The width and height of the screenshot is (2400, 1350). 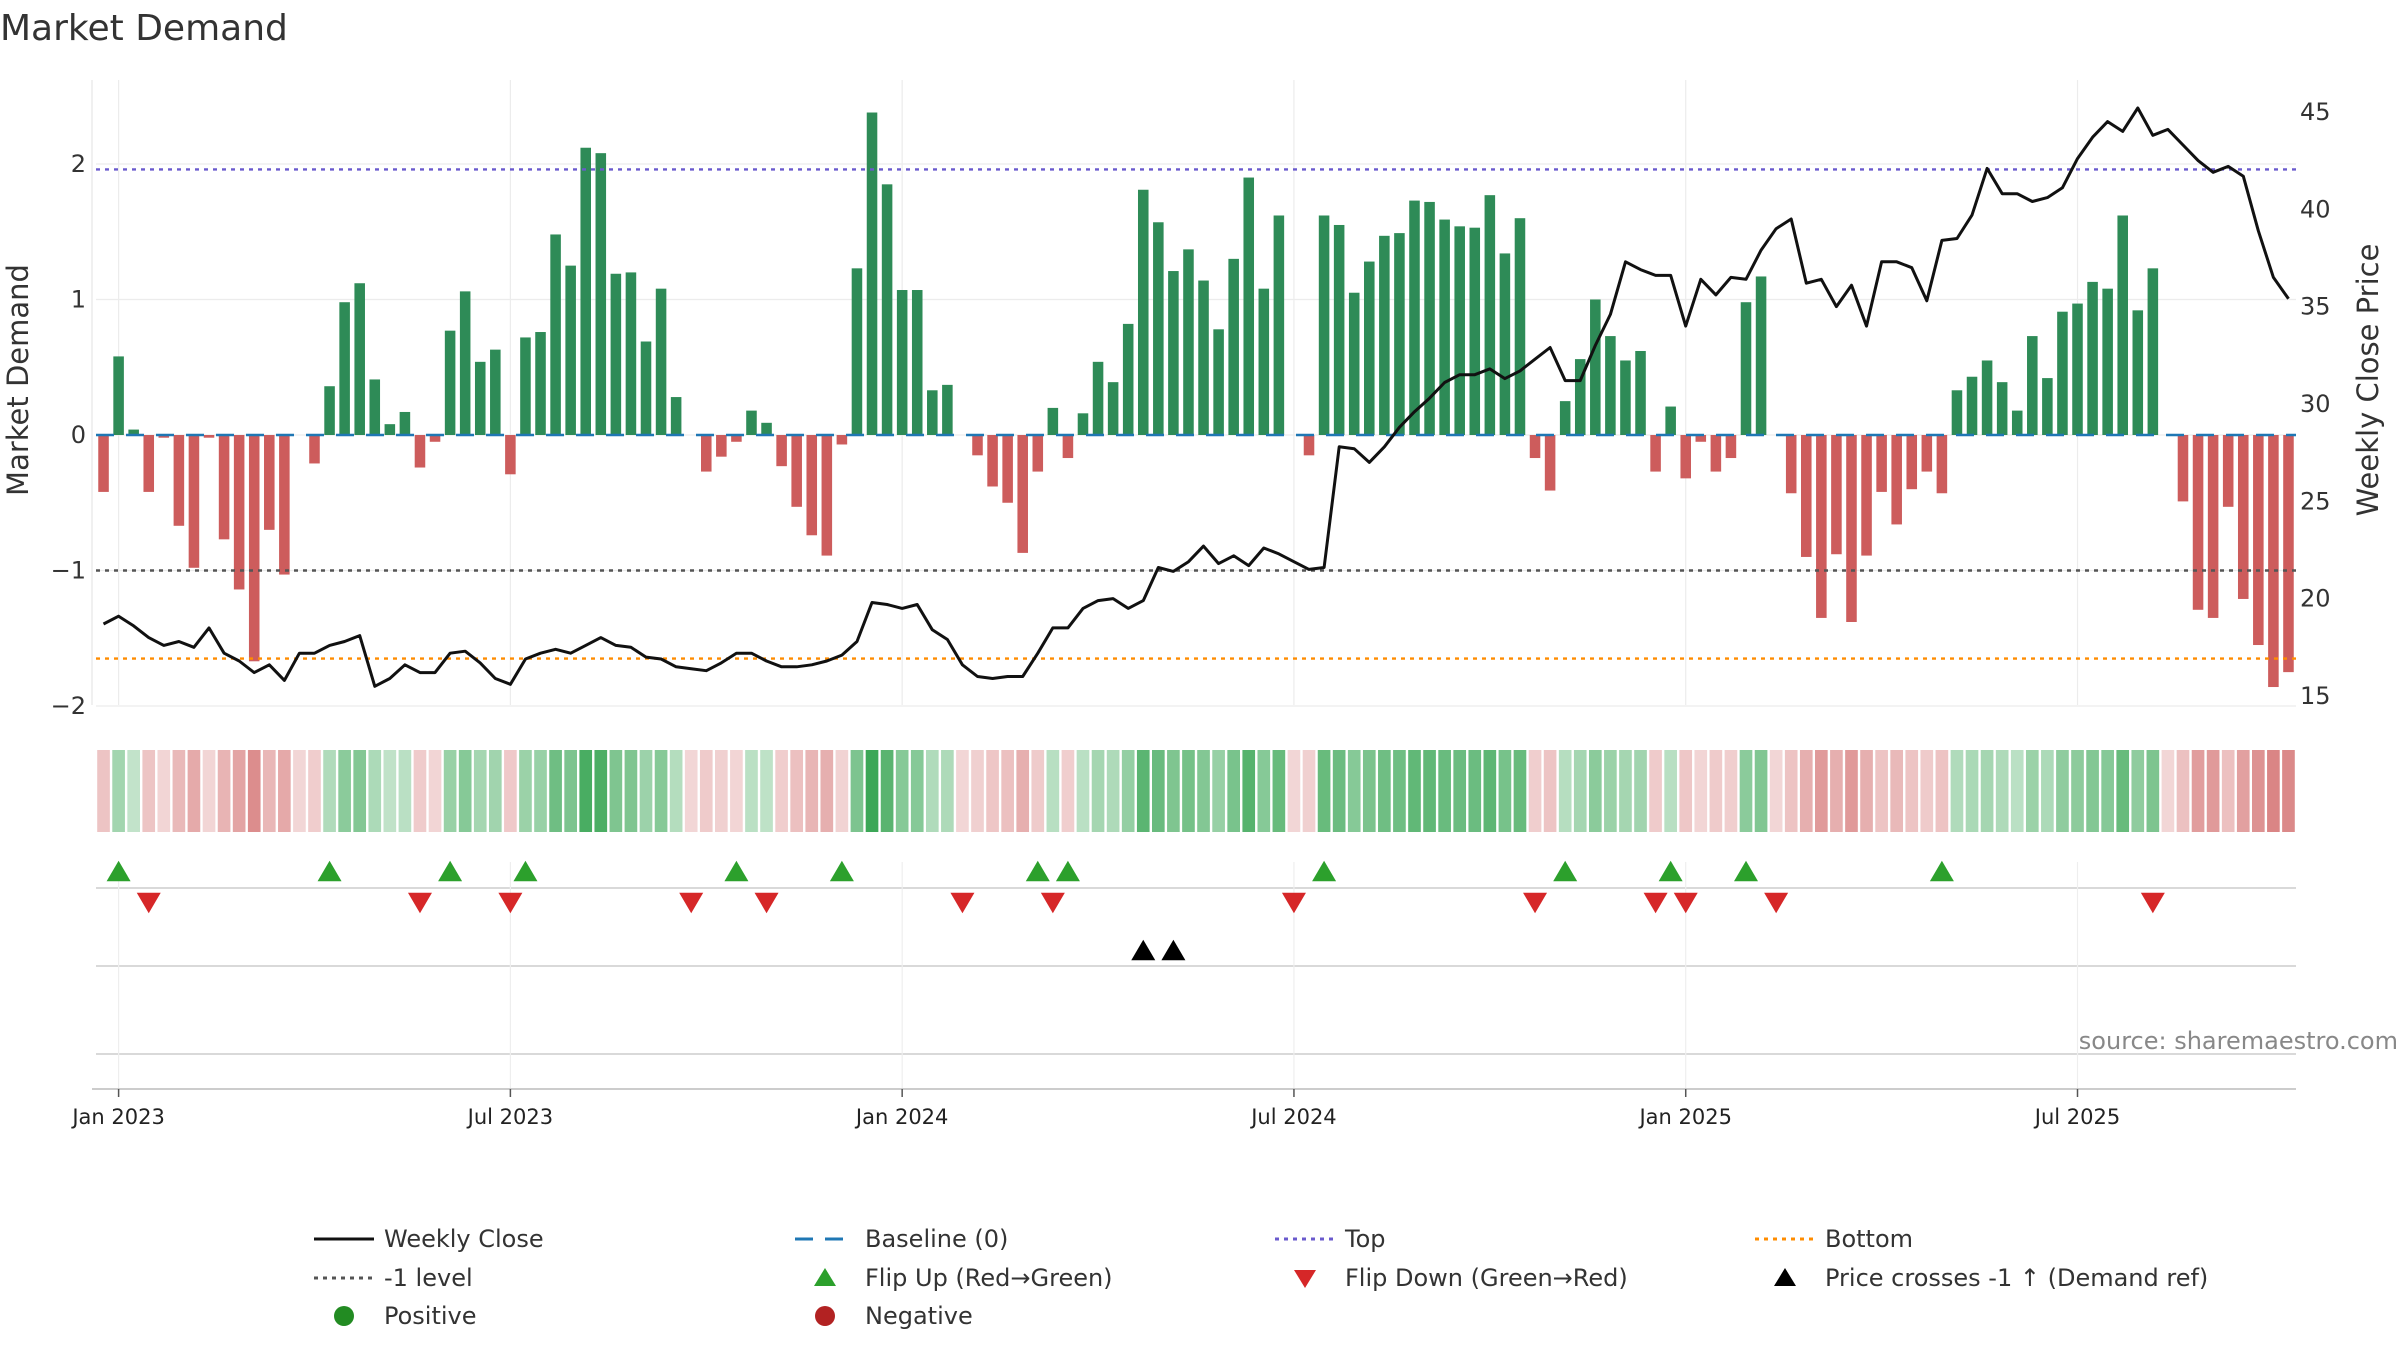 I want to click on left-y-tick-label: 1, so click(x=78, y=300).